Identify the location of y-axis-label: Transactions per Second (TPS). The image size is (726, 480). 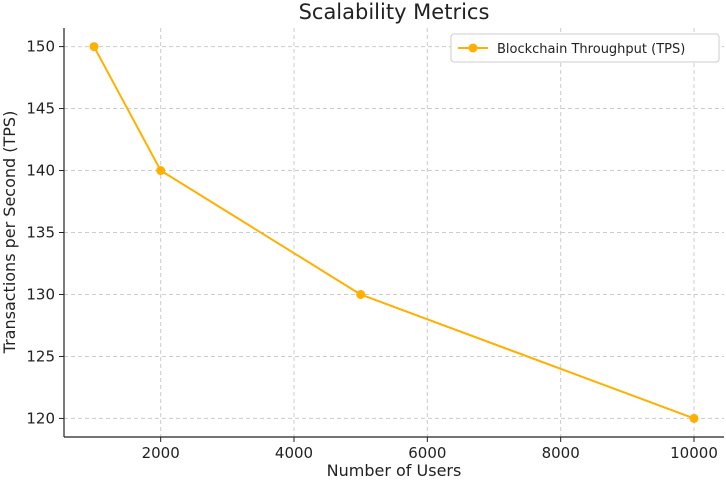
(9, 233).